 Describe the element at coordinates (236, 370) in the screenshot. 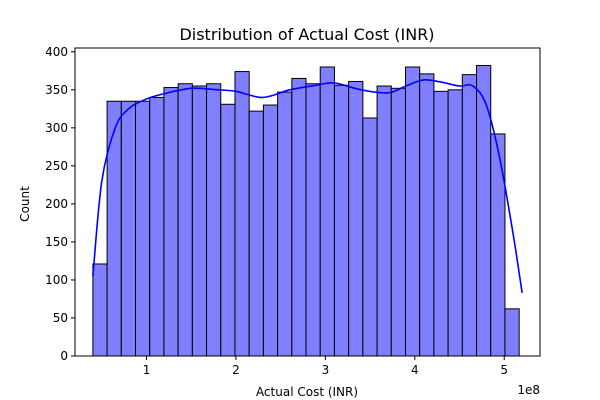

I see `x-tick-label: 2` at that location.